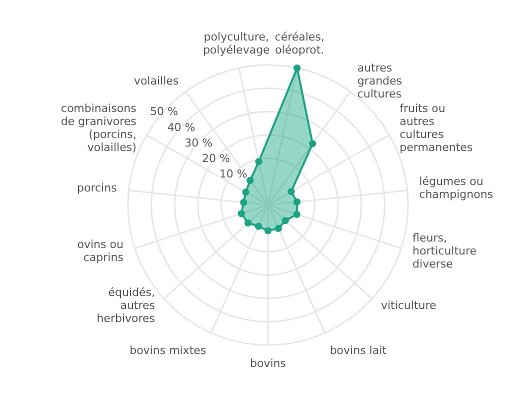  I want to click on spoke-label: ovins ou caprins, so click(100, 251).